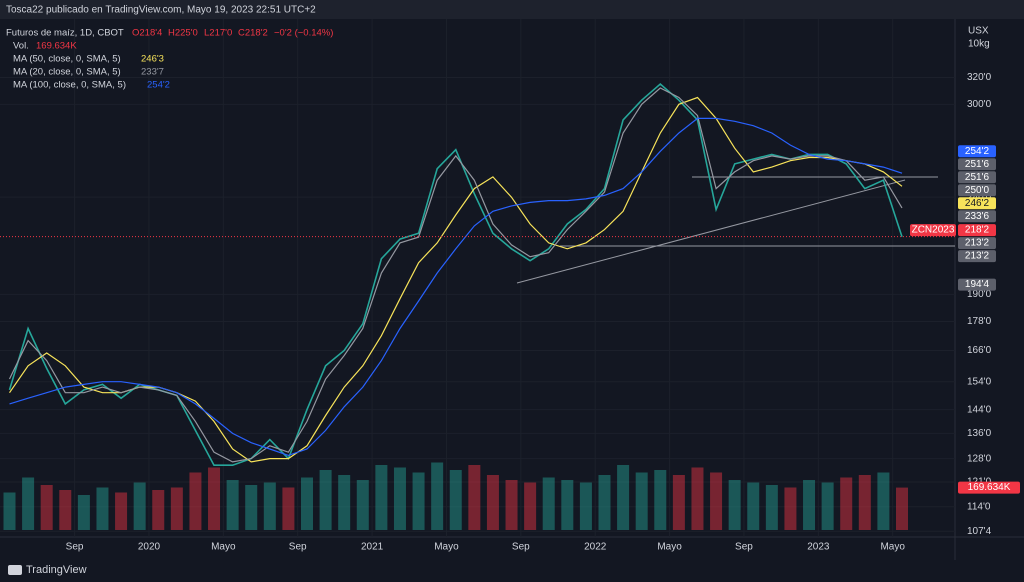 This screenshot has height=582, width=1024. What do you see at coordinates (979, 350) in the screenshot?
I see `y-tick-label: 166'0` at bounding box center [979, 350].